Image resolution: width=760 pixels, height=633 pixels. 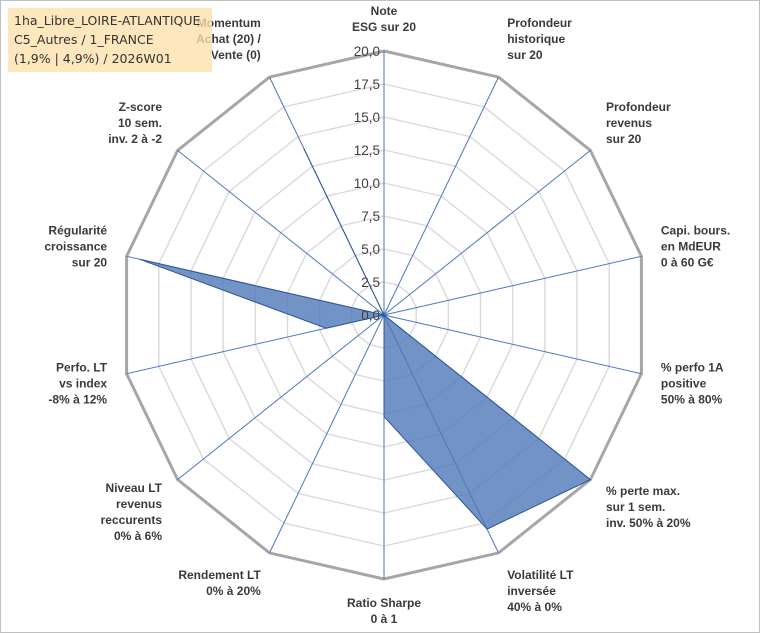 What do you see at coordinates (367, 51) in the screenshot?
I see `radar-tick-label: 20,0` at bounding box center [367, 51].